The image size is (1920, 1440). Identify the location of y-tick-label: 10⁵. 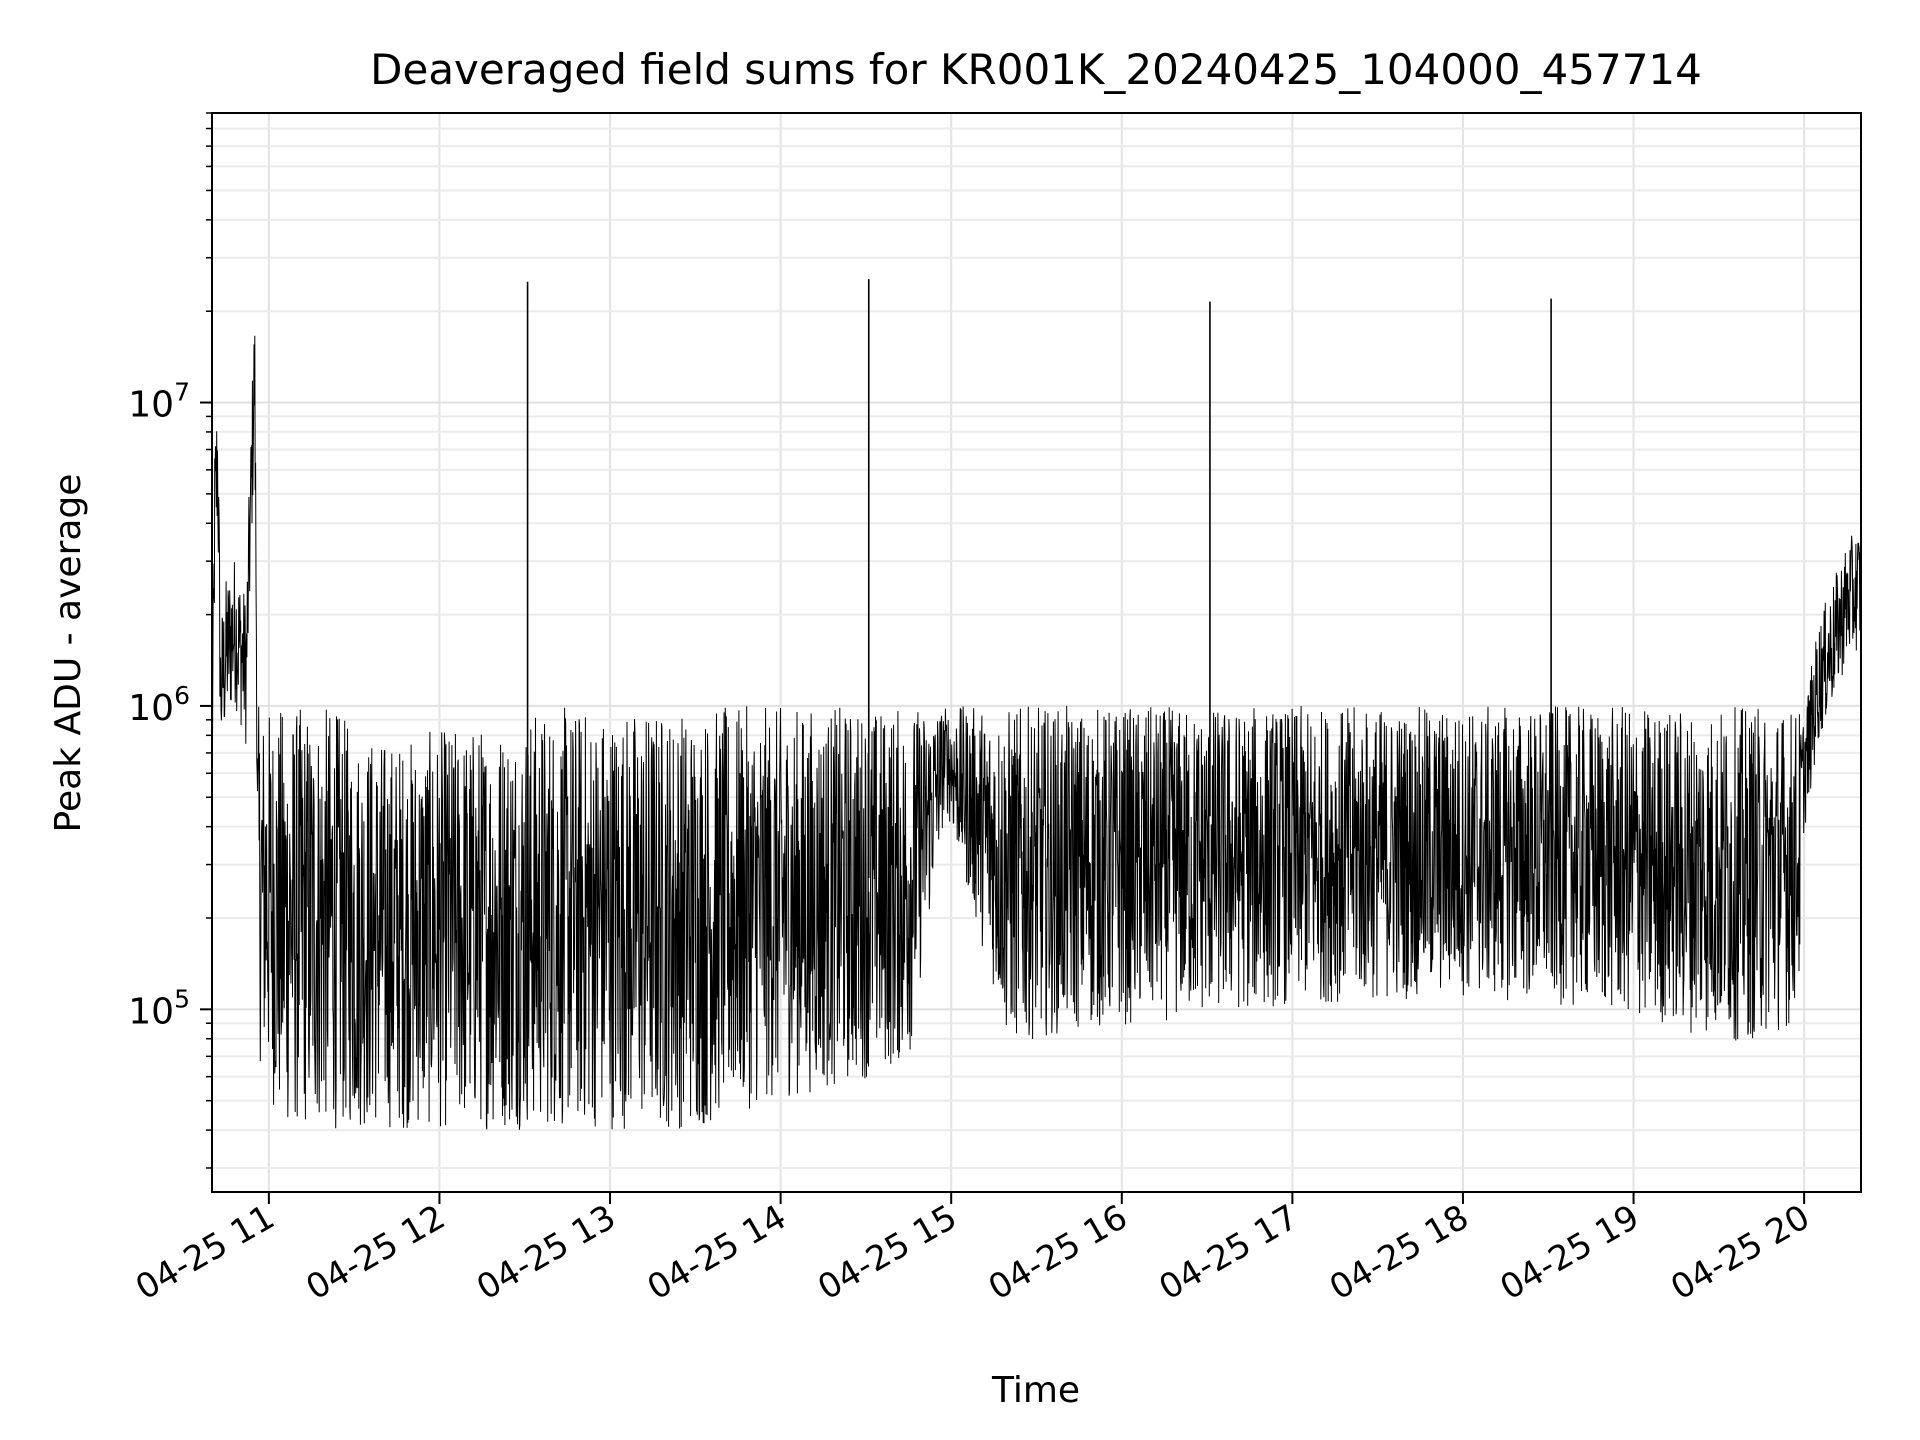
(159, 1008).